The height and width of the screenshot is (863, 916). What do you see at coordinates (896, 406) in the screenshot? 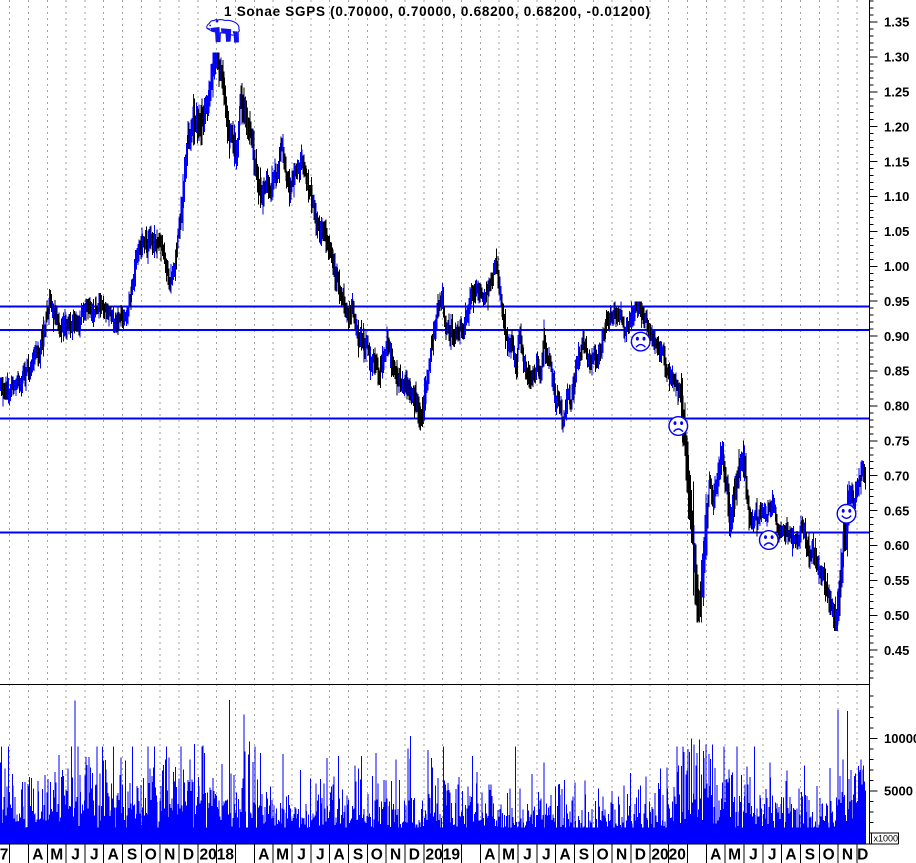
I see `svg-text: 0.80` at bounding box center [896, 406].